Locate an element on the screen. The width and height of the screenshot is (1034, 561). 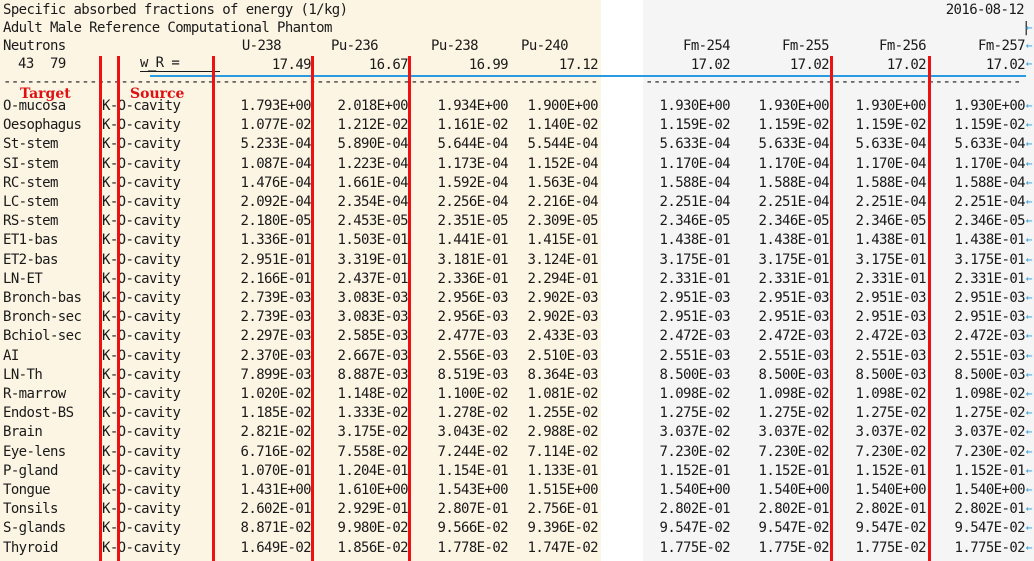
sf-value: 1.856E-02 is located at coordinates (373, 548).